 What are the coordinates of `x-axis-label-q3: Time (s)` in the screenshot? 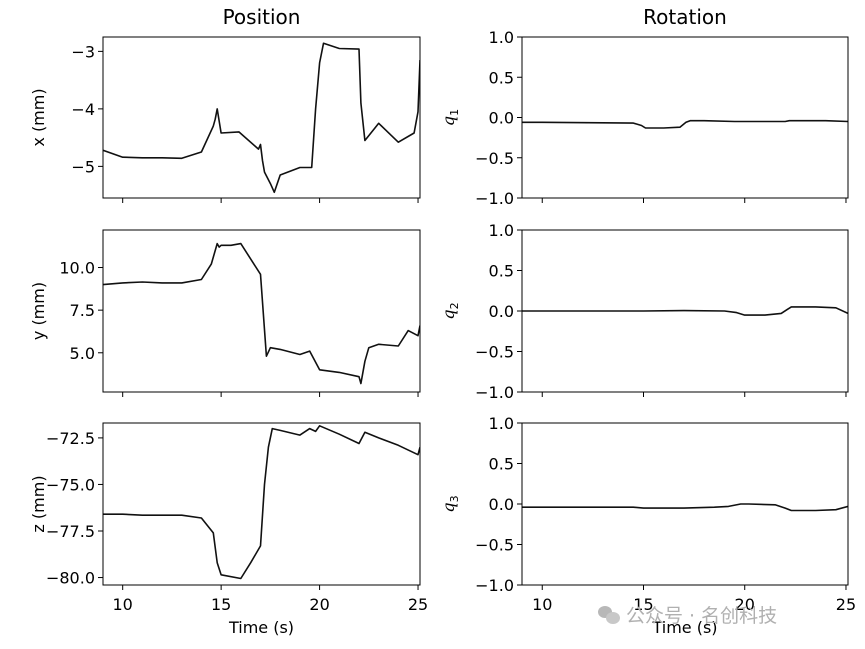 It's located at (684, 627).